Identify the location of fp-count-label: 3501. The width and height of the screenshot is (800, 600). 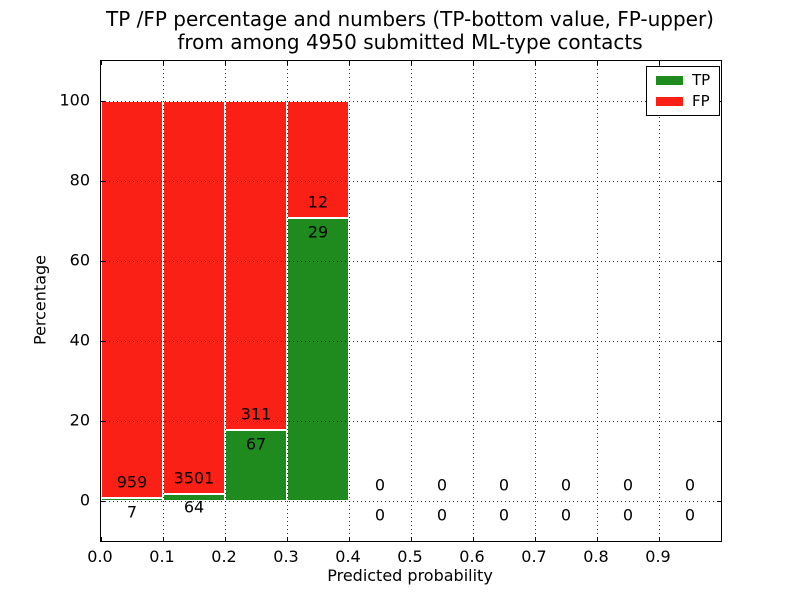
(194, 478).